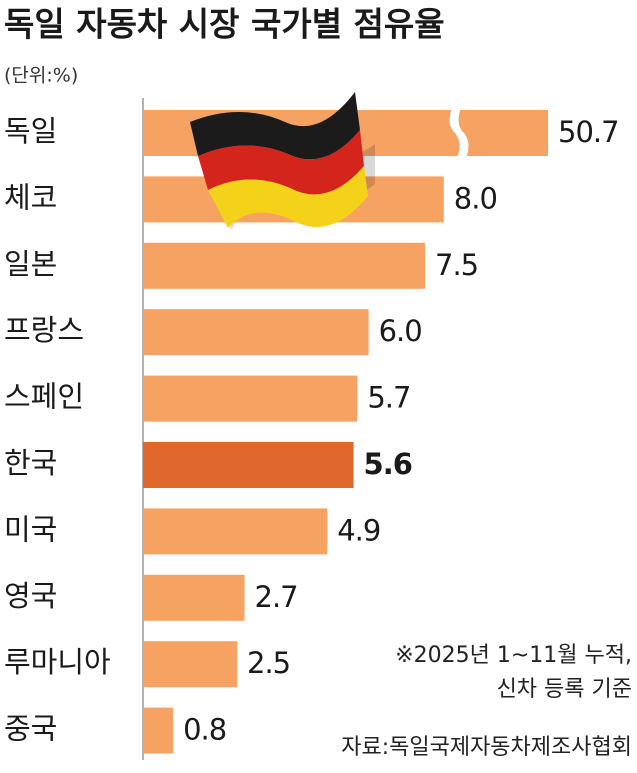 This screenshot has width=637, height=773. I want to click on value-label: 7.5, so click(456, 265).